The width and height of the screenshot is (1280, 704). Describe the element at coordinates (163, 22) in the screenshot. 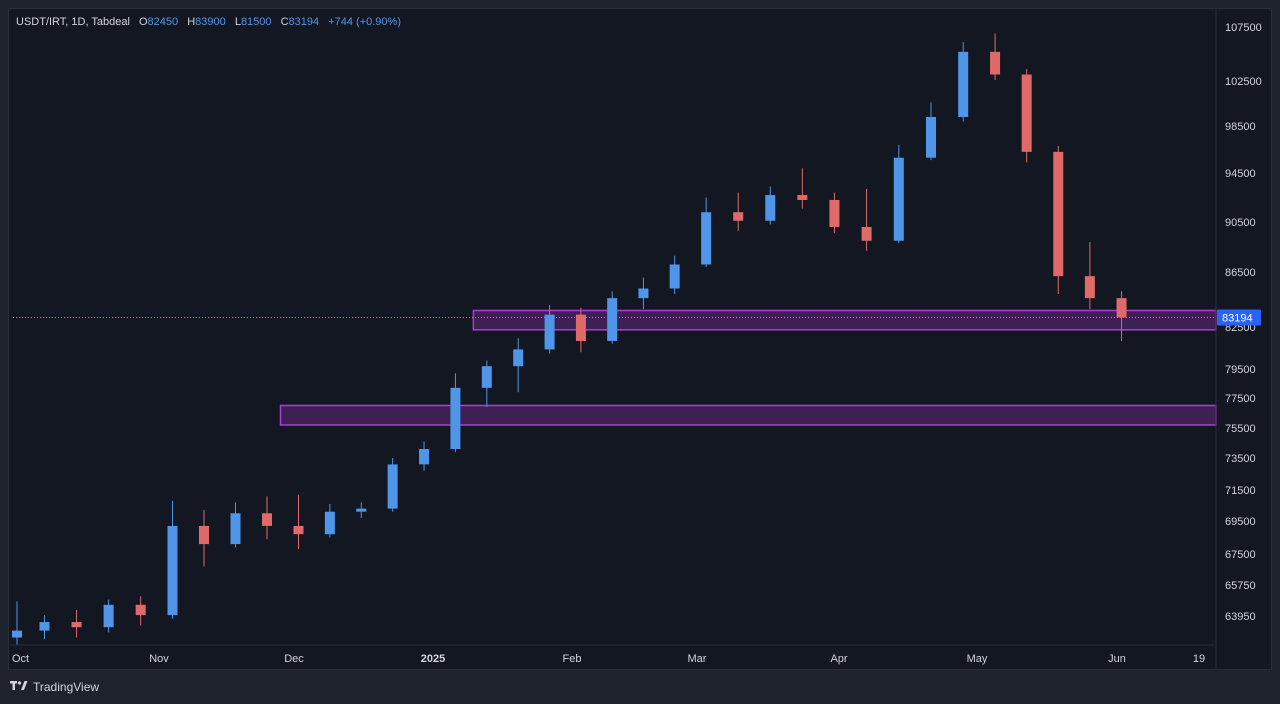

I see `open-value: 82450` at that location.